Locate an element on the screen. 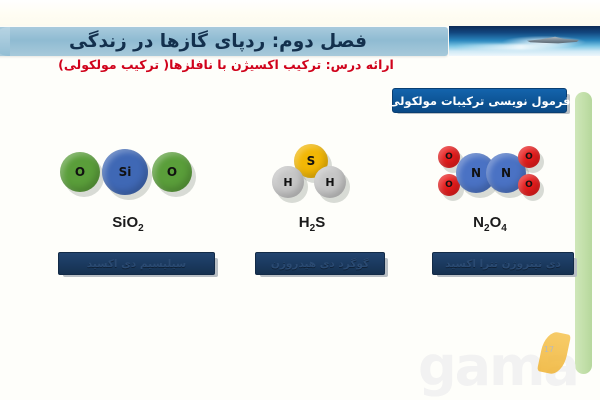  slide-title-band: فصل دوم: ردپای گازها در زندگی is located at coordinates (224, 41).